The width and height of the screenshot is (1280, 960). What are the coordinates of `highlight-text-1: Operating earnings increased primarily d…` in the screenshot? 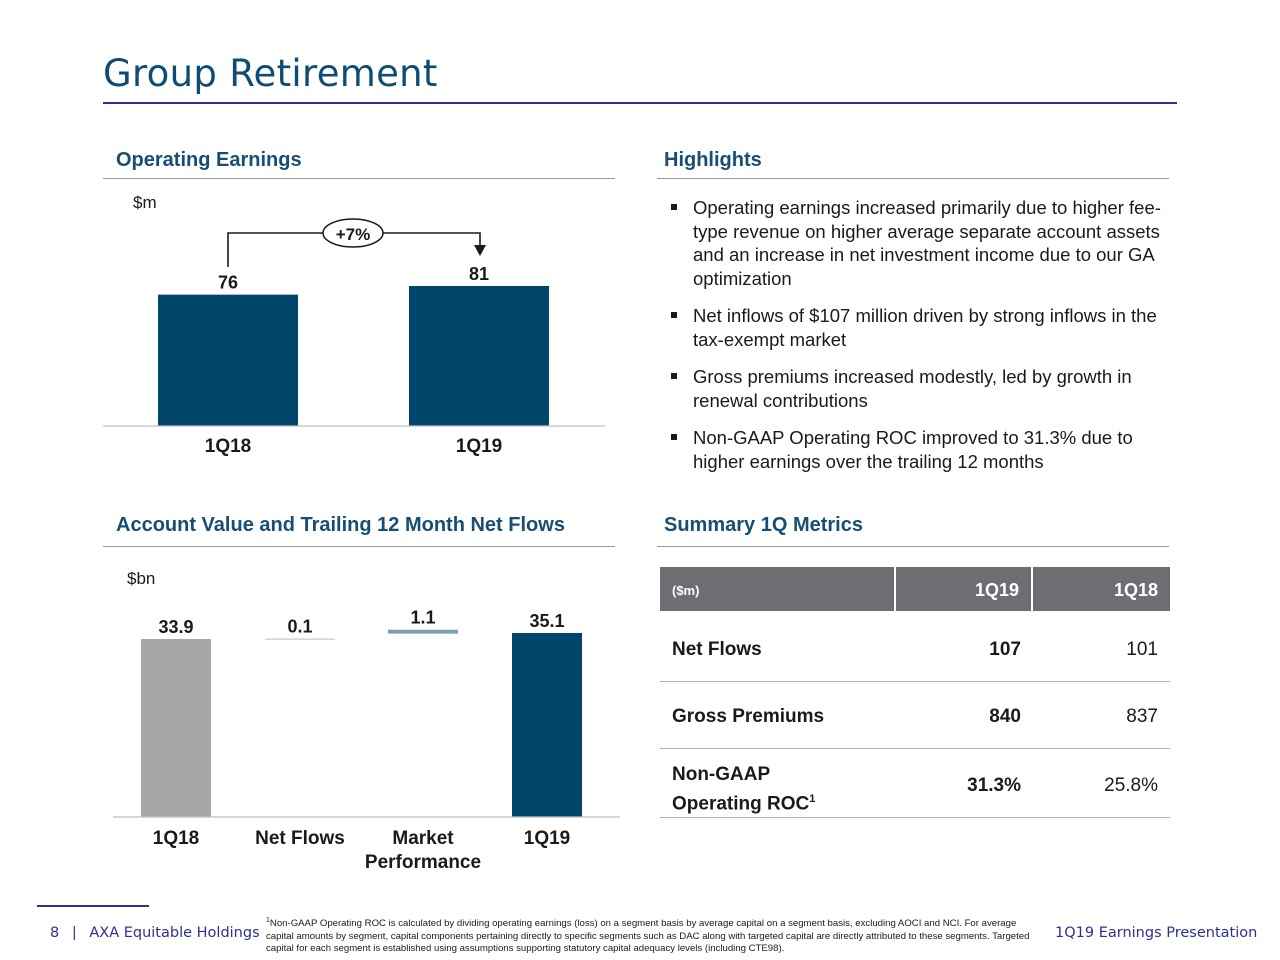 It's located at (927, 243).